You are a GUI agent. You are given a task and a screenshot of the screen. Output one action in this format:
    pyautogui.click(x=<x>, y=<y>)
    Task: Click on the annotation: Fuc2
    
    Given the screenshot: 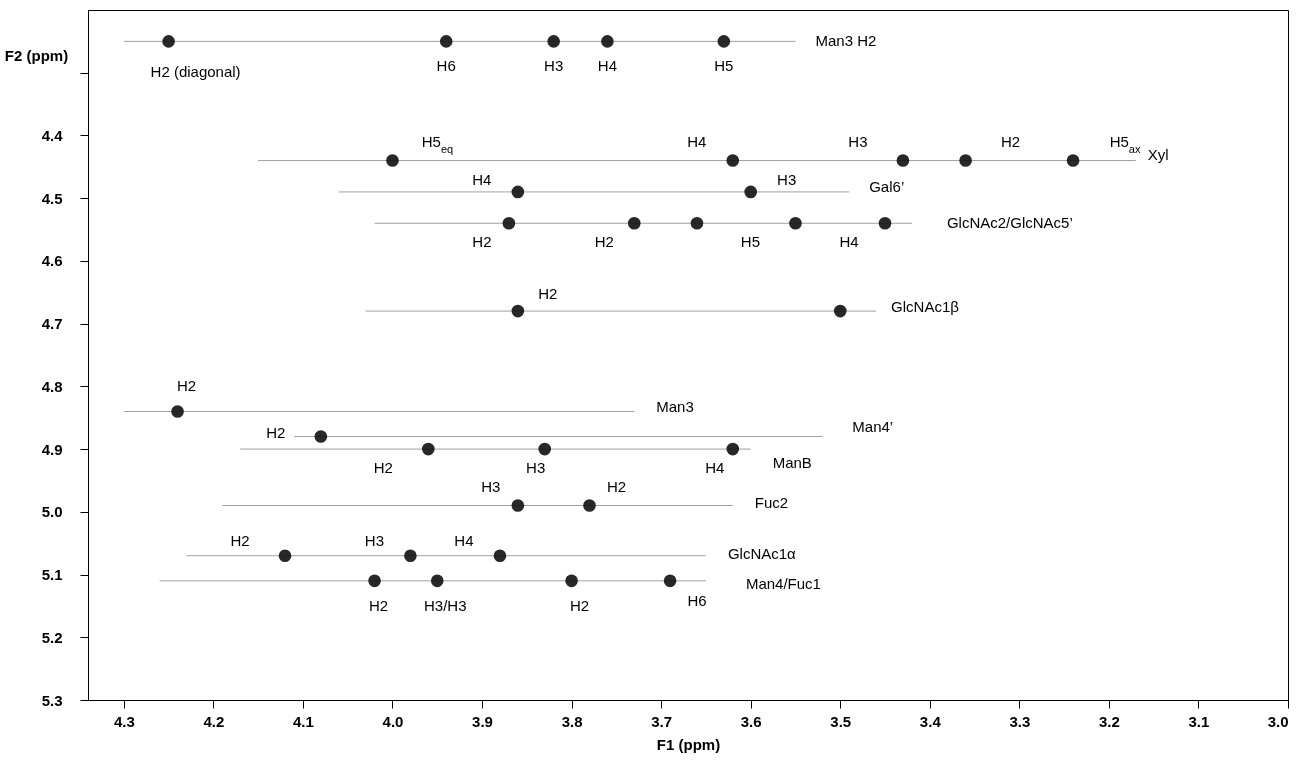 What is the action you would take?
    pyautogui.click(x=771, y=502)
    